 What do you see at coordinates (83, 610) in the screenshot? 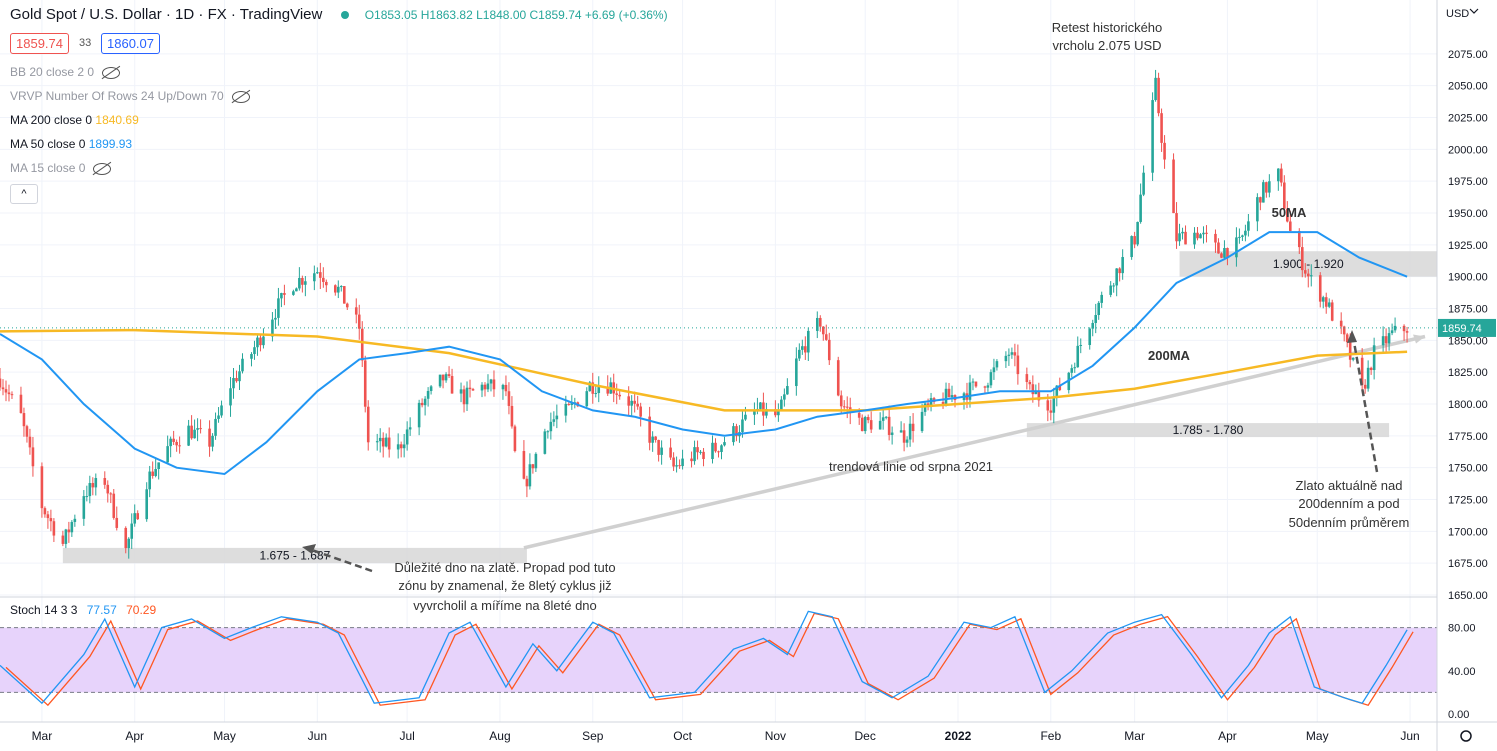
I see `stoch-legend: Stoch 14 3 3 77.57 70.29` at bounding box center [83, 610].